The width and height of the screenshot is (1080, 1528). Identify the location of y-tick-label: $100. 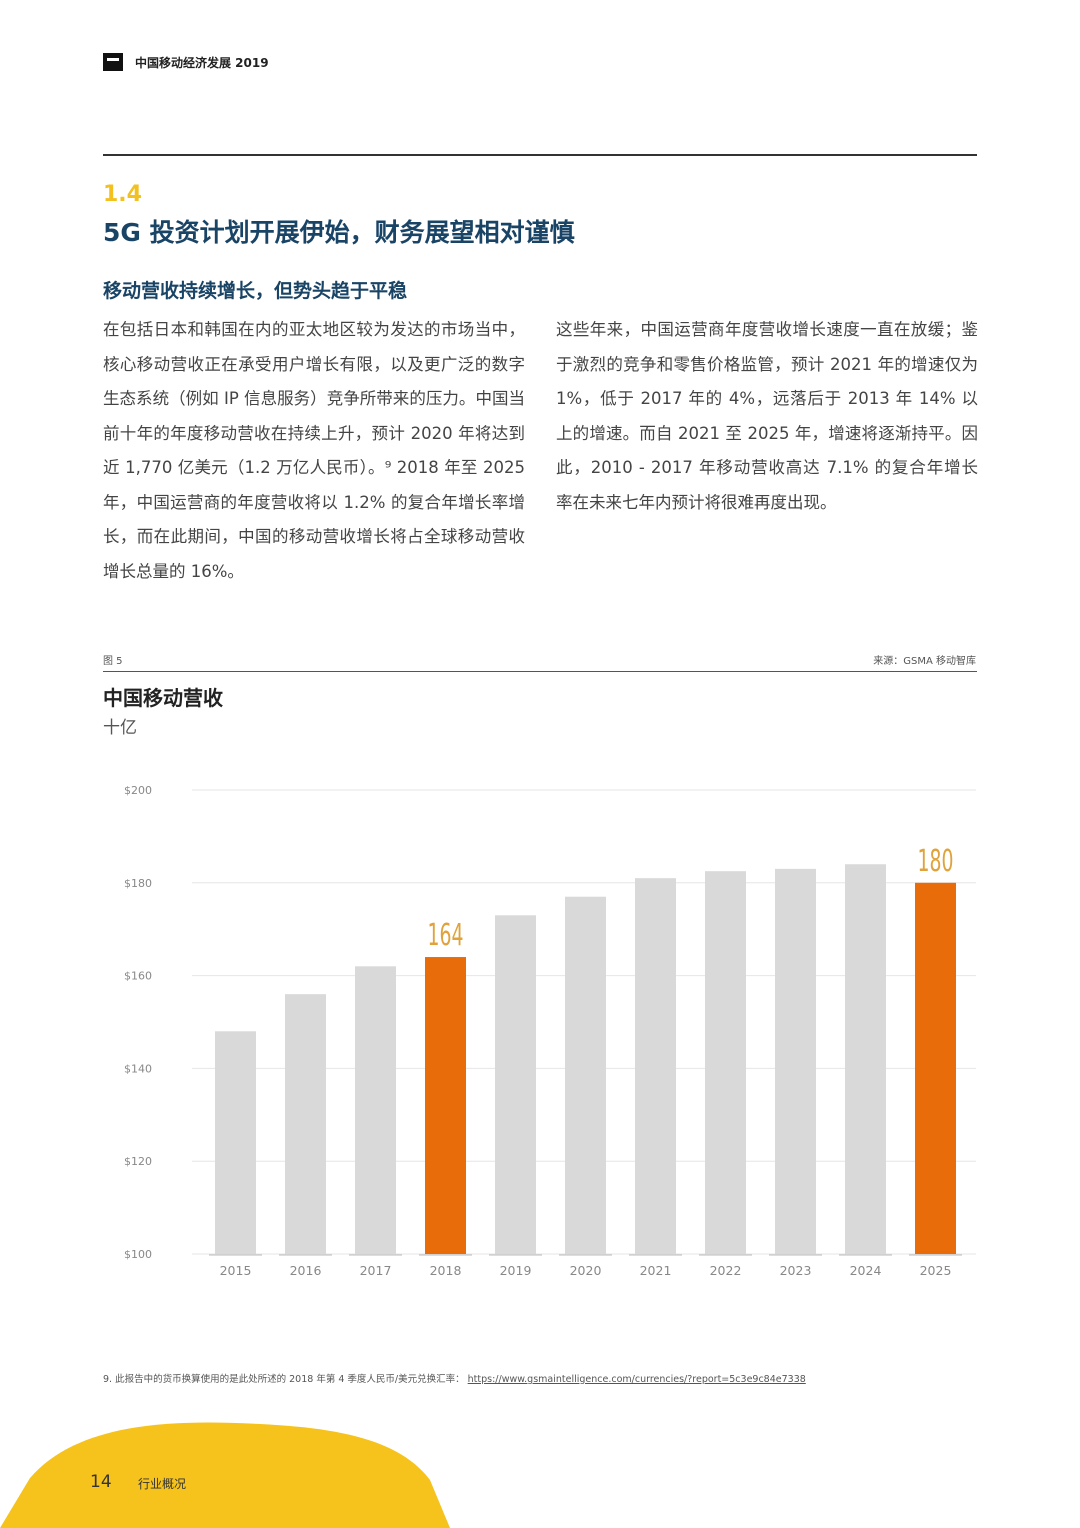
(138, 1254).